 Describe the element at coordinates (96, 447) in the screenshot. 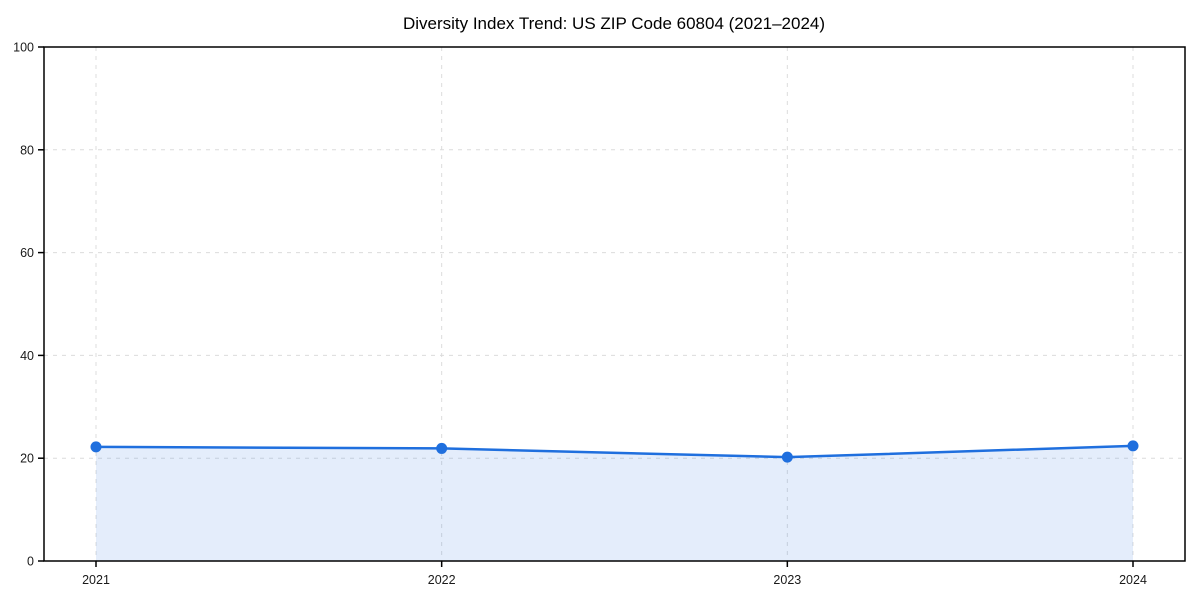

I see `data-point-2021` at that location.